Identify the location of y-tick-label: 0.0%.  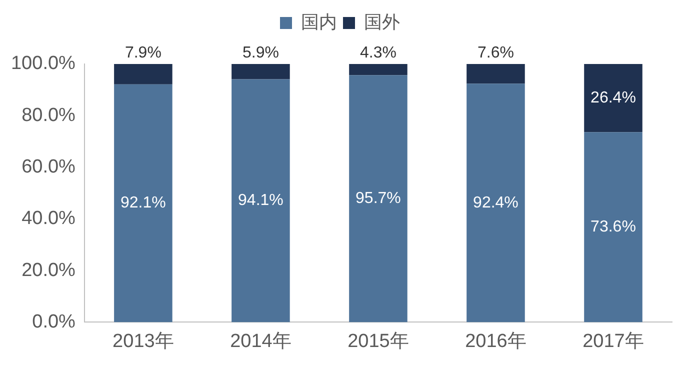
(54, 321).